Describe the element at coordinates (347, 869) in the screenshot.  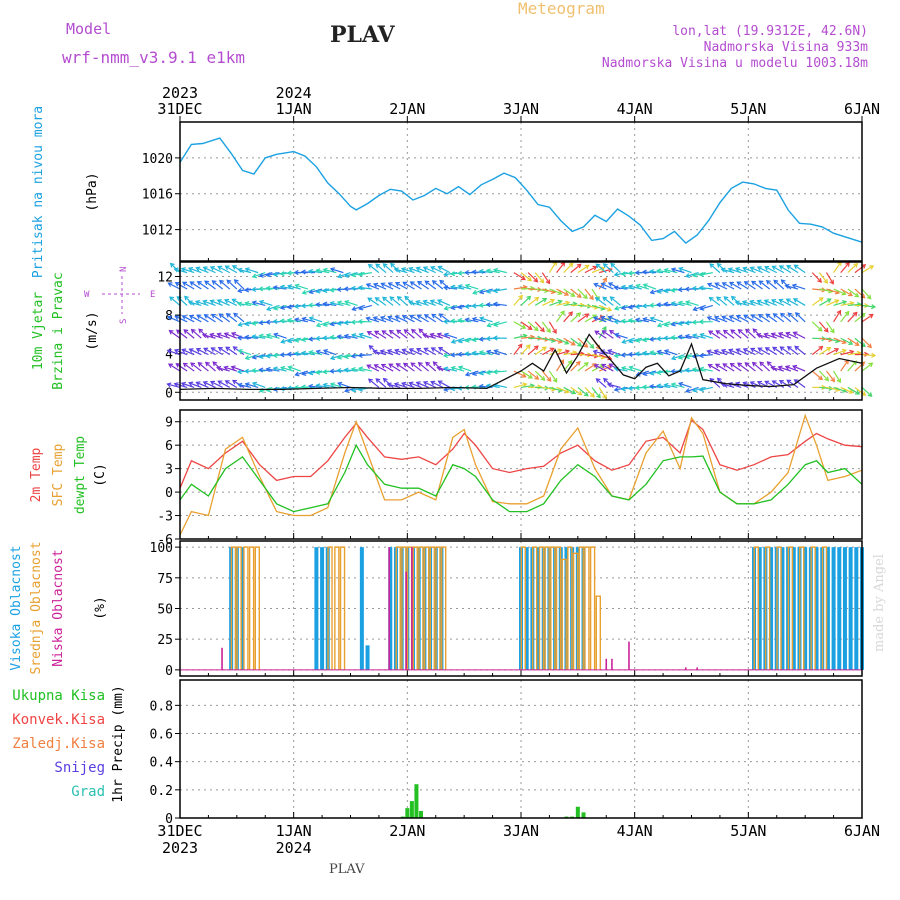
I see `footer-station: PLAV` at that location.